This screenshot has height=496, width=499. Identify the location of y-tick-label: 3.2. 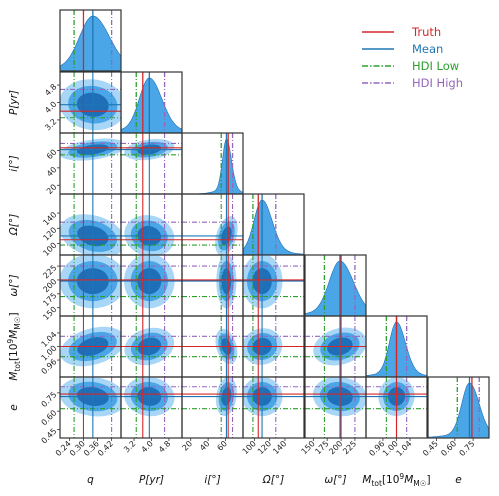
(50, 124).